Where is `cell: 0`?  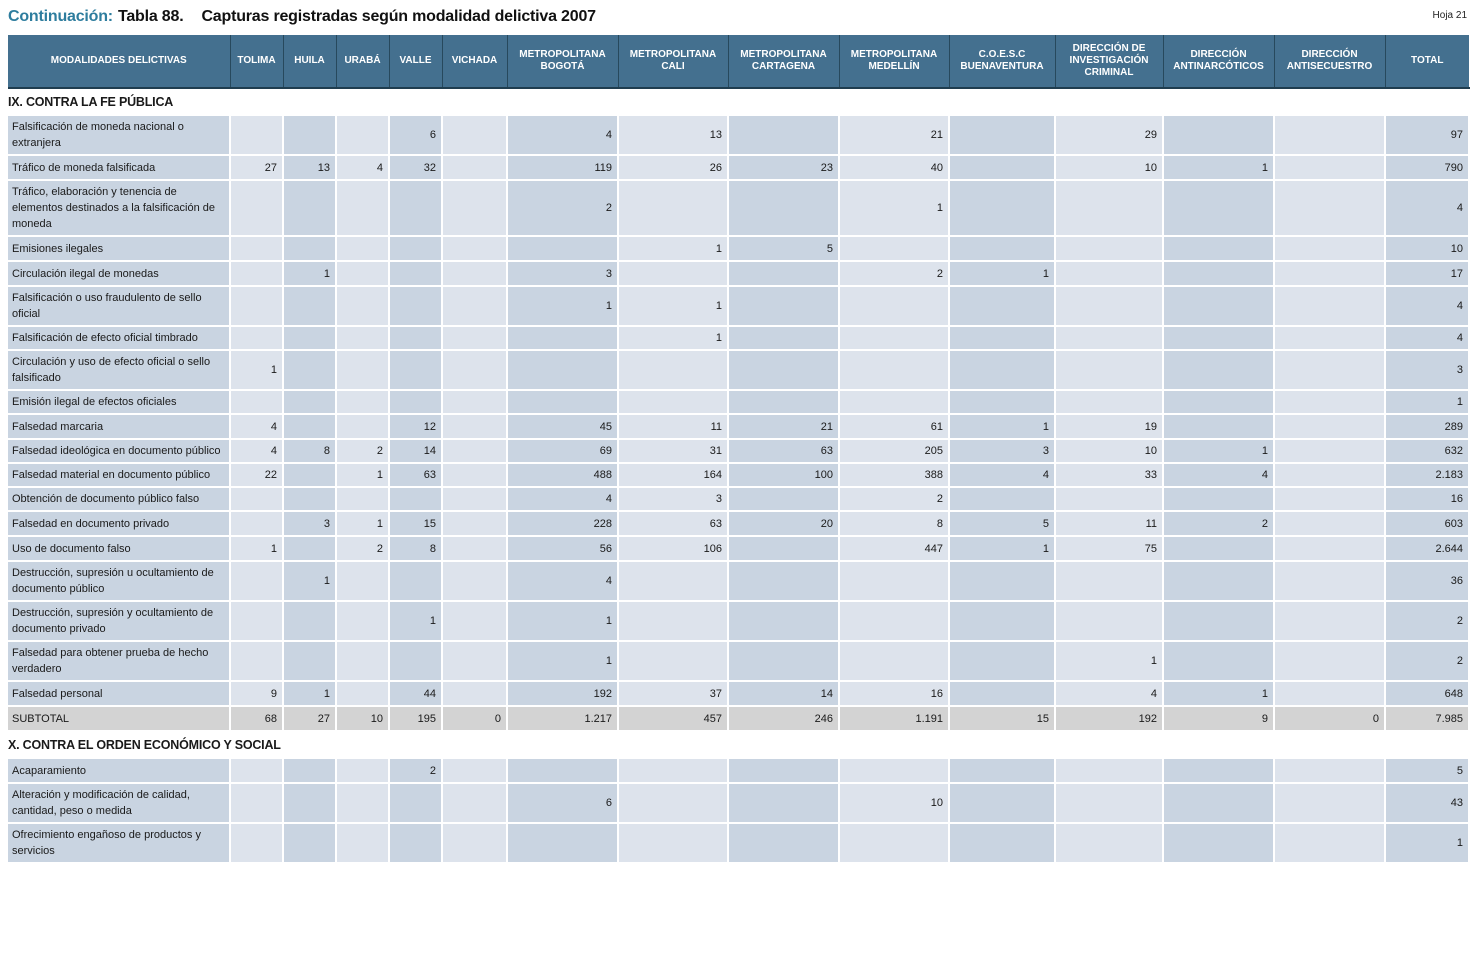 cell: 0 is located at coordinates (475, 719).